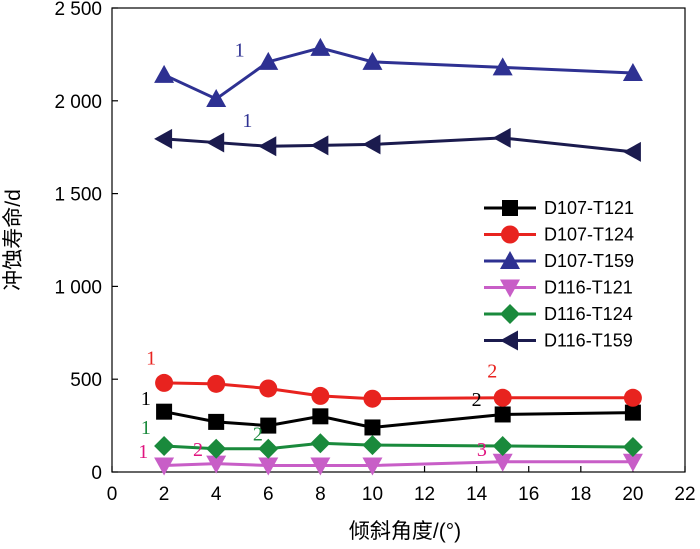 Image resolution: width=700 pixels, height=549 pixels. Describe the element at coordinates (13, 240) in the screenshot. I see `y-axis-label: 冲蚀寿命/d` at that location.